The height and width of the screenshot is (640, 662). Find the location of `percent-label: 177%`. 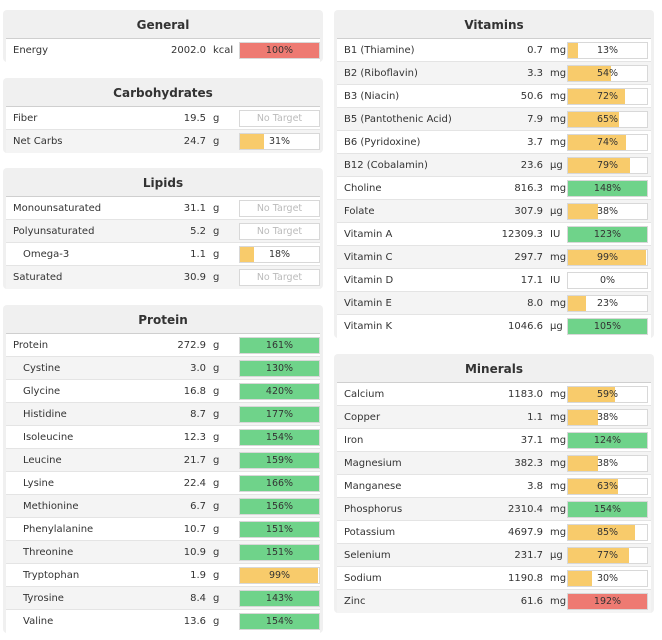

percent-label: 177% is located at coordinates (279, 414).